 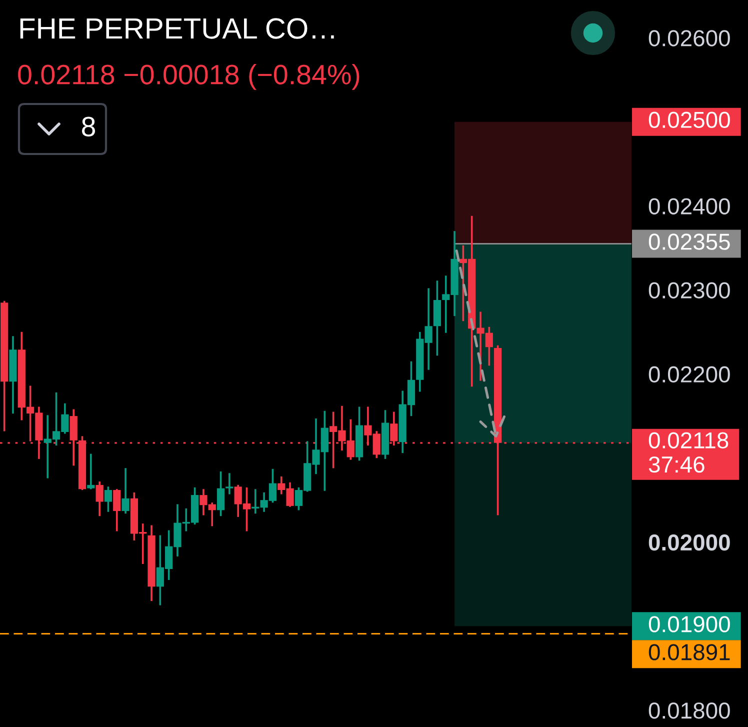 What do you see at coordinates (689, 710) in the screenshot?
I see `y-tick-label: 0.01800` at bounding box center [689, 710].